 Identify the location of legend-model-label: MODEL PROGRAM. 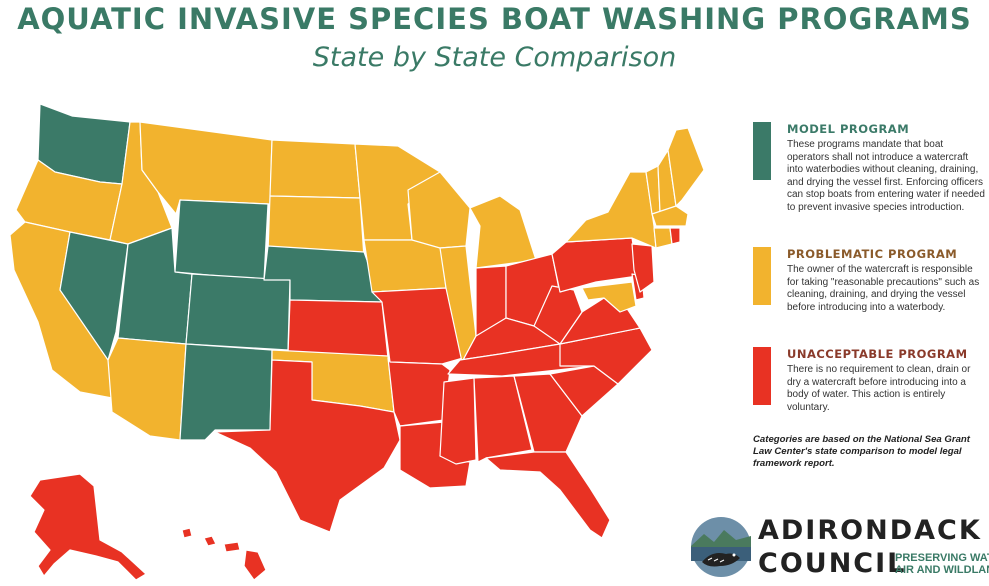
(848, 129).